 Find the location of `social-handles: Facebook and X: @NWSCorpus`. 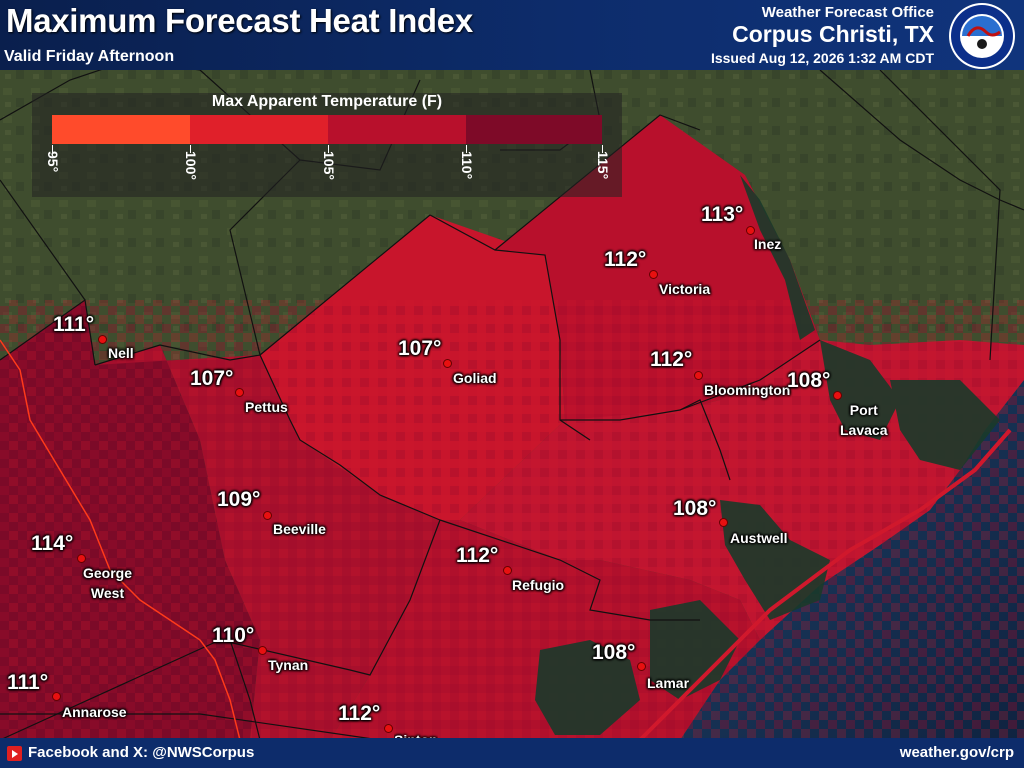

social-handles: Facebook and X: @NWSCorpus is located at coordinates (141, 752).